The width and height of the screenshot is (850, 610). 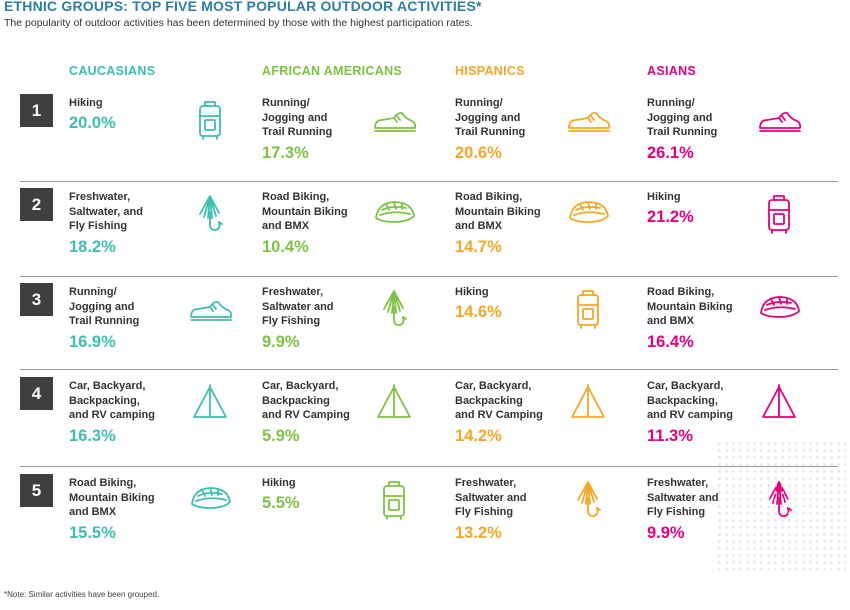 What do you see at coordinates (92, 533) in the screenshot?
I see `participation-percent: 15.5%` at bounding box center [92, 533].